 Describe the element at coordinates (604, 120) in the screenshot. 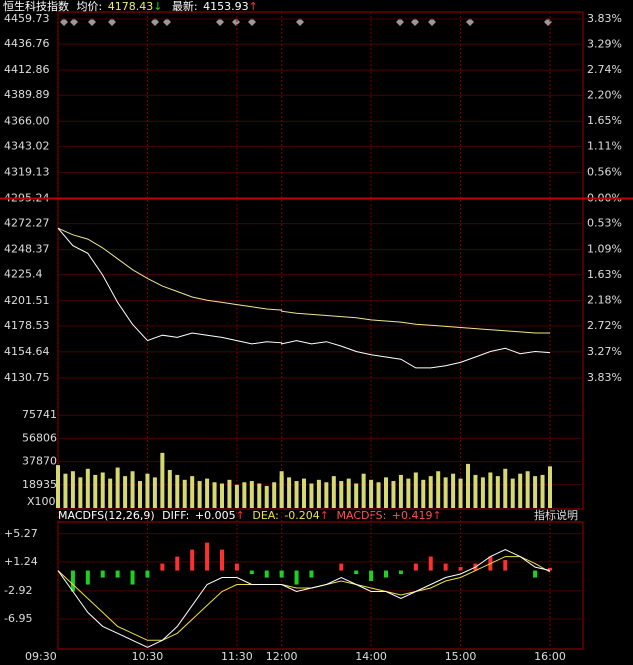

I see `y2-tick-label: 1.65%` at that location.